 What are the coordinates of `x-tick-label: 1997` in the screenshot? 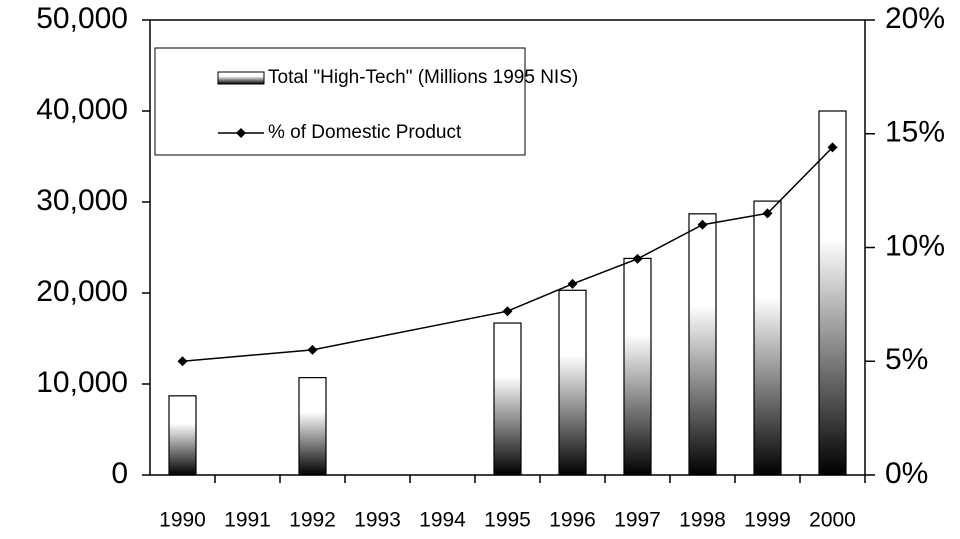 It's located at (637, 520).